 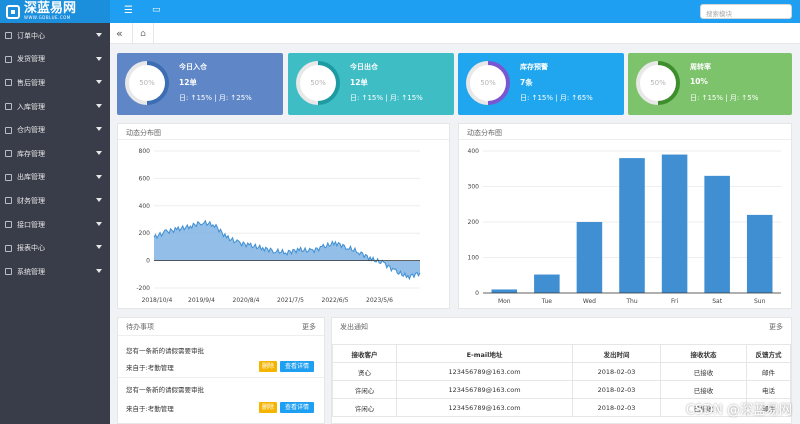 I want to click on card-title: 周转率, so click(x=700, y=67).